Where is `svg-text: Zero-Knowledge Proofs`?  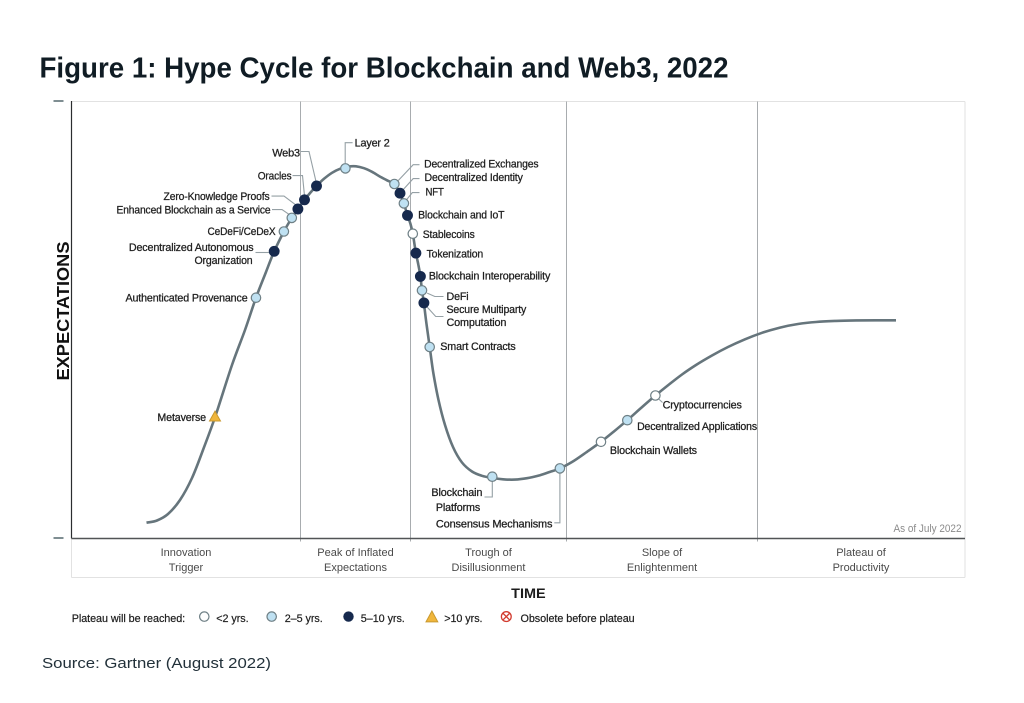 svg-text: Zero-Knowledge Proofs is located at coordinates (217, 197).